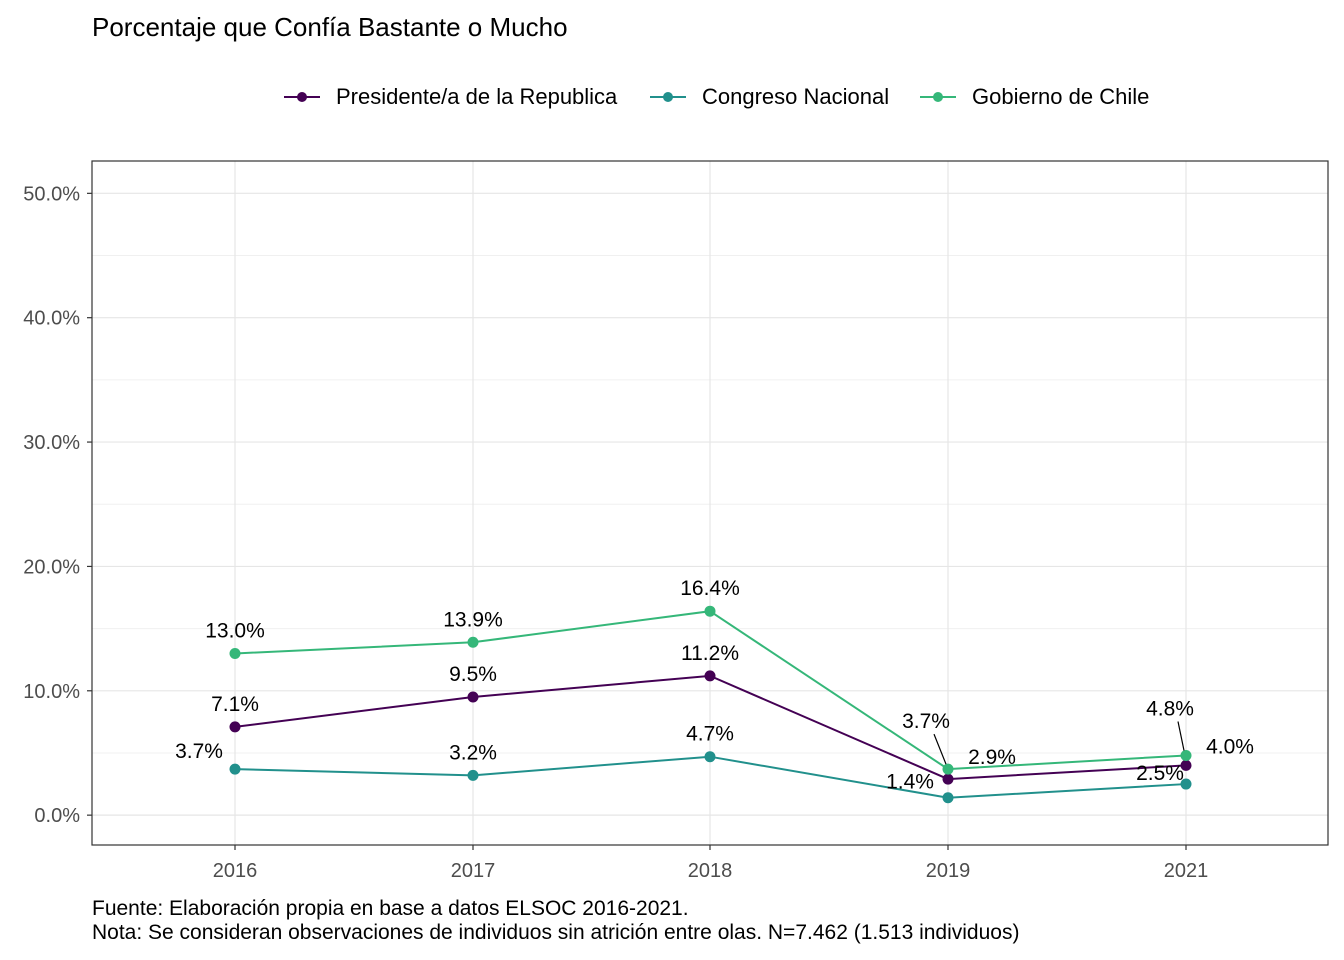 This screenshot has width=1344, height=960. What do you see at coordinates (51, 692) in the screenshot?
I see `y-tick-label: 10.0%` at bounding box center [51, 692].